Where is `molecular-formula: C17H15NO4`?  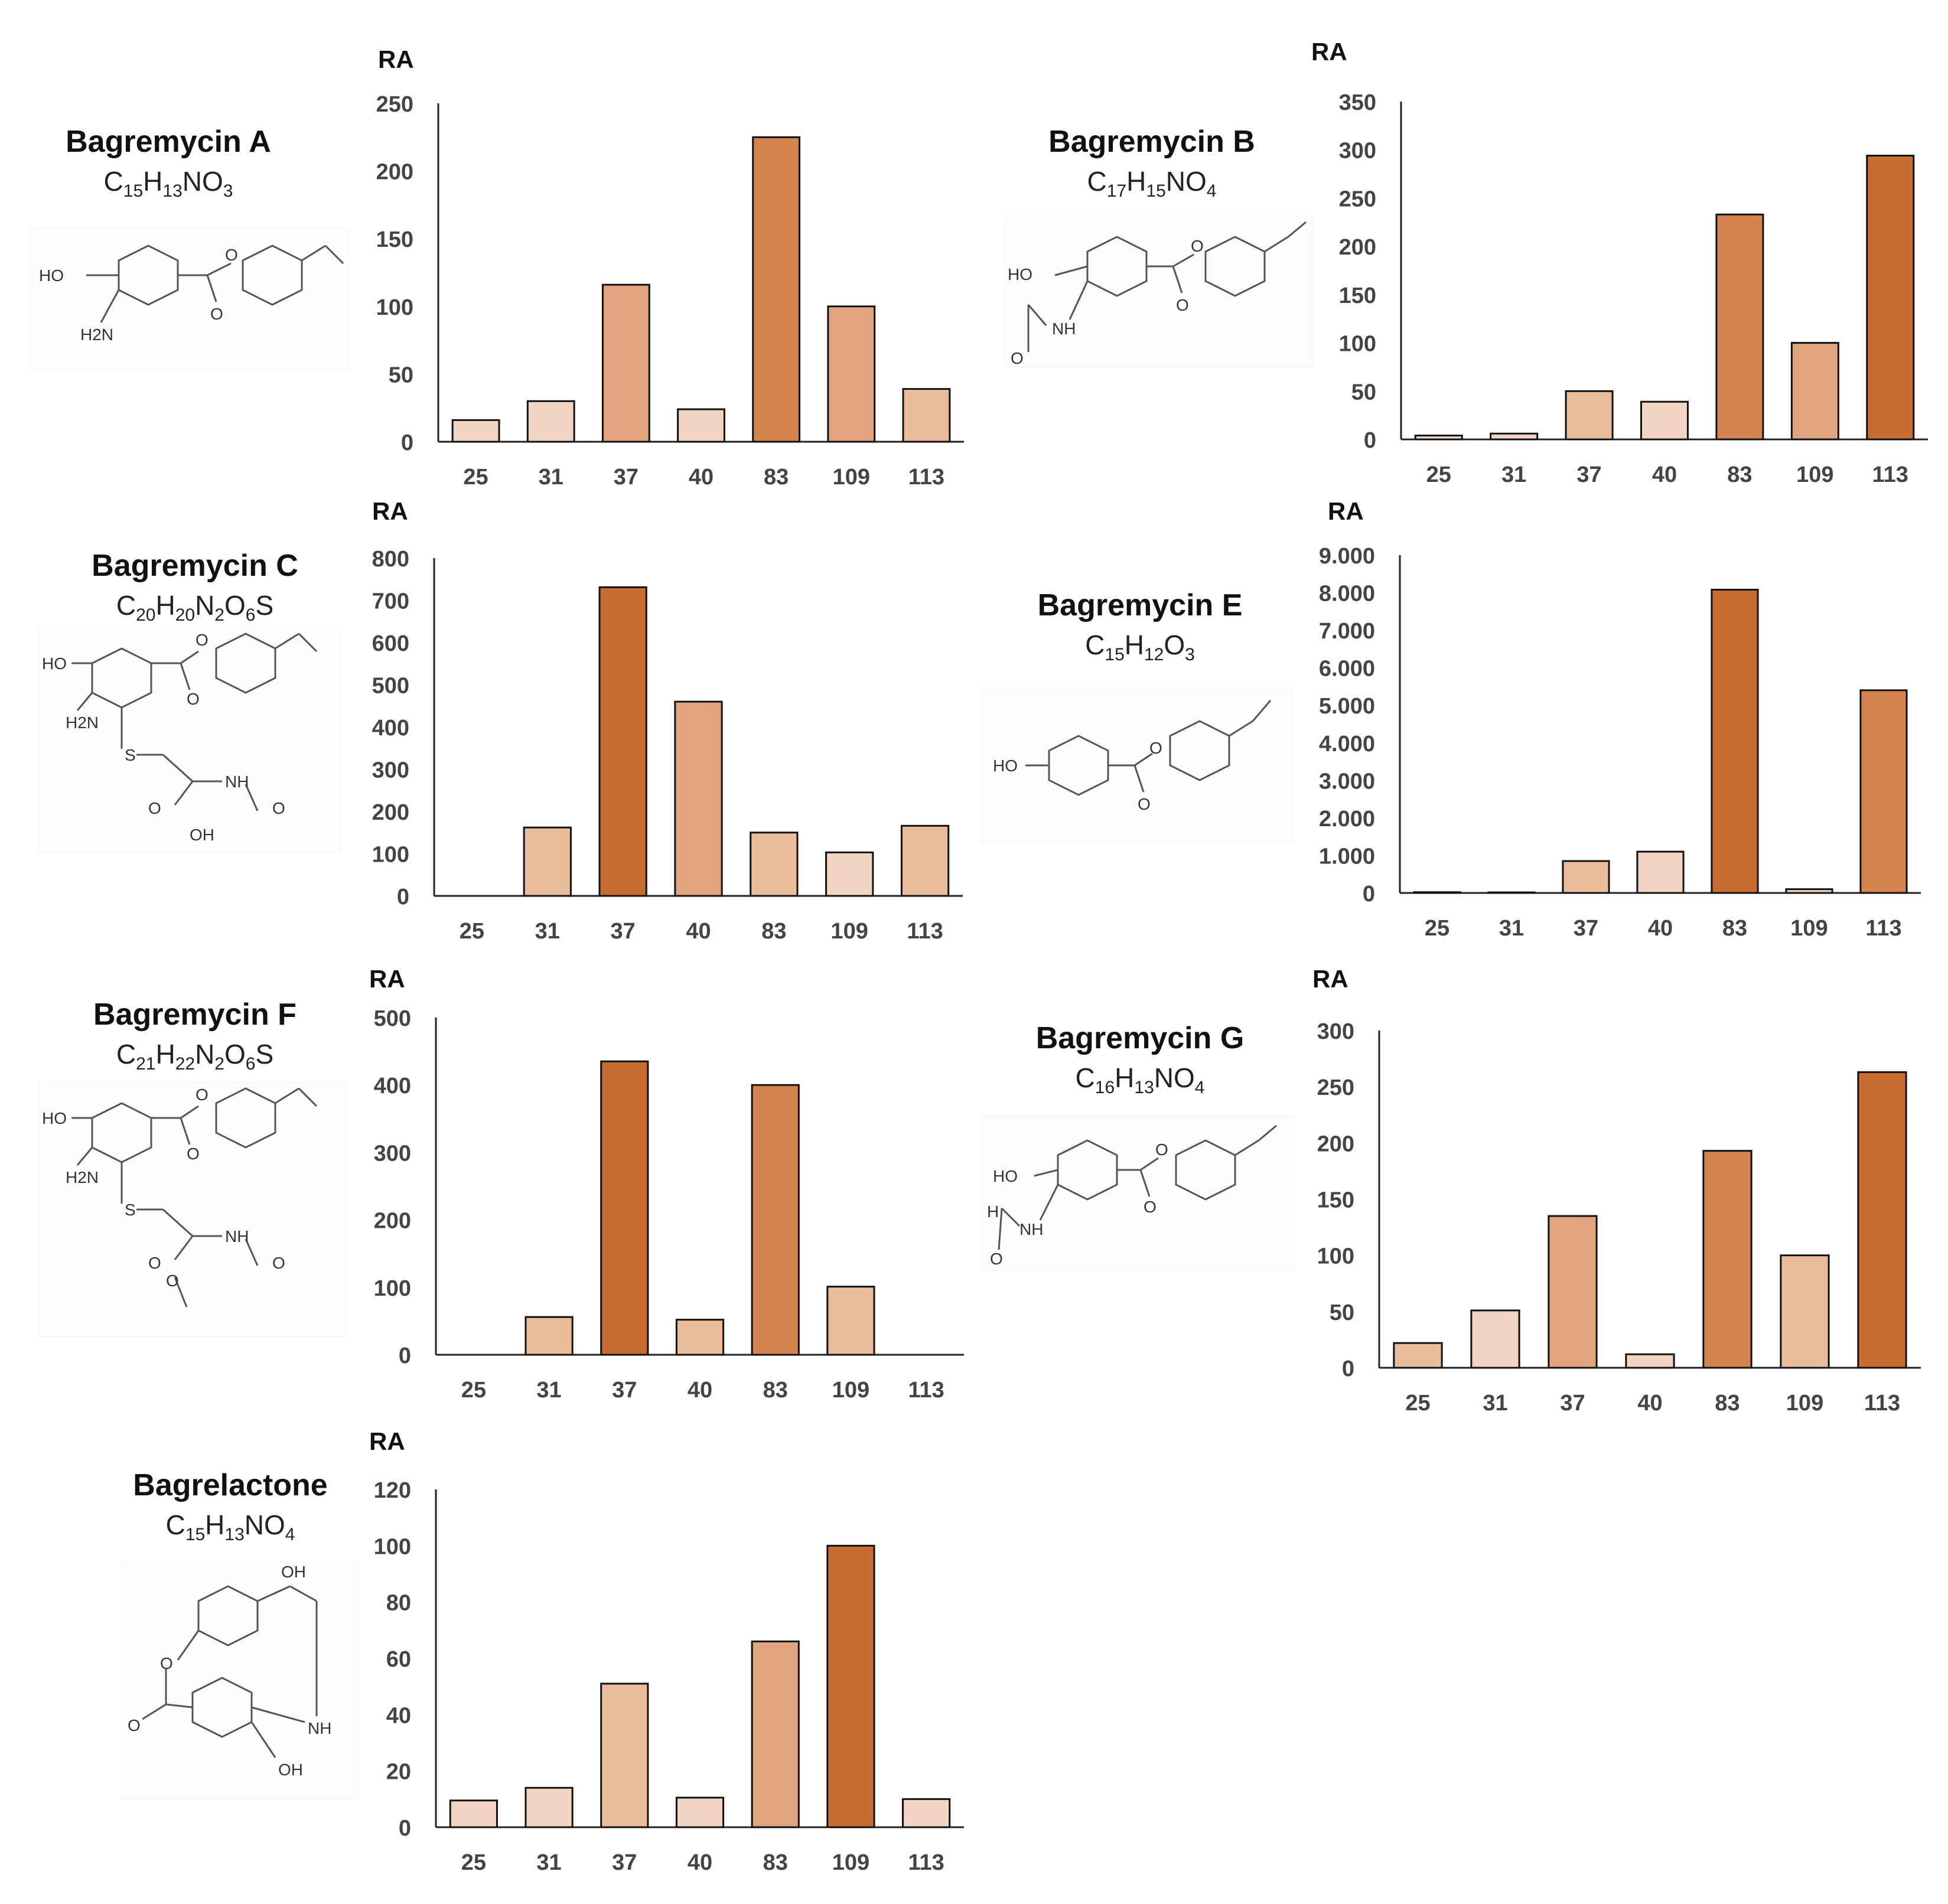
molecular-formula: C17H15NO4 is located at coordinates (1152, 184).